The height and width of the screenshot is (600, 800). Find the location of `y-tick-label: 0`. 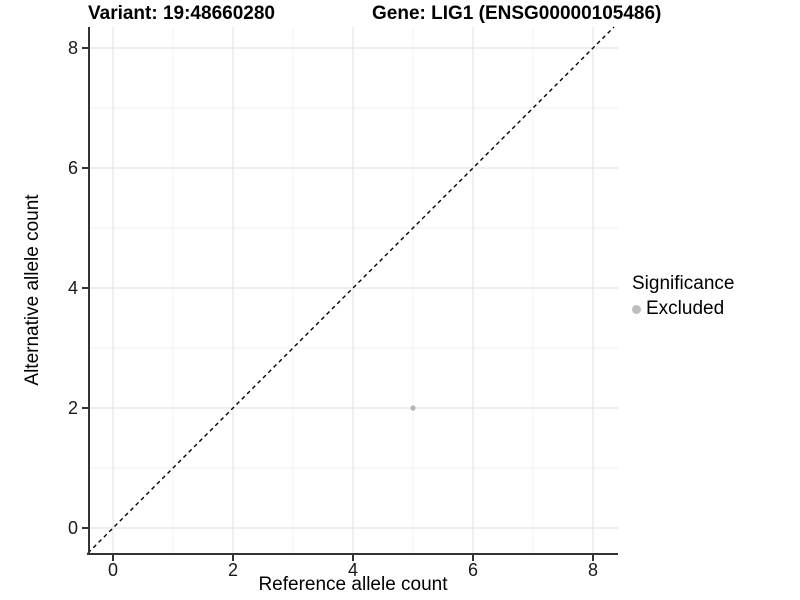

y-tick-label: 0 is located at coordinates (72, 528).